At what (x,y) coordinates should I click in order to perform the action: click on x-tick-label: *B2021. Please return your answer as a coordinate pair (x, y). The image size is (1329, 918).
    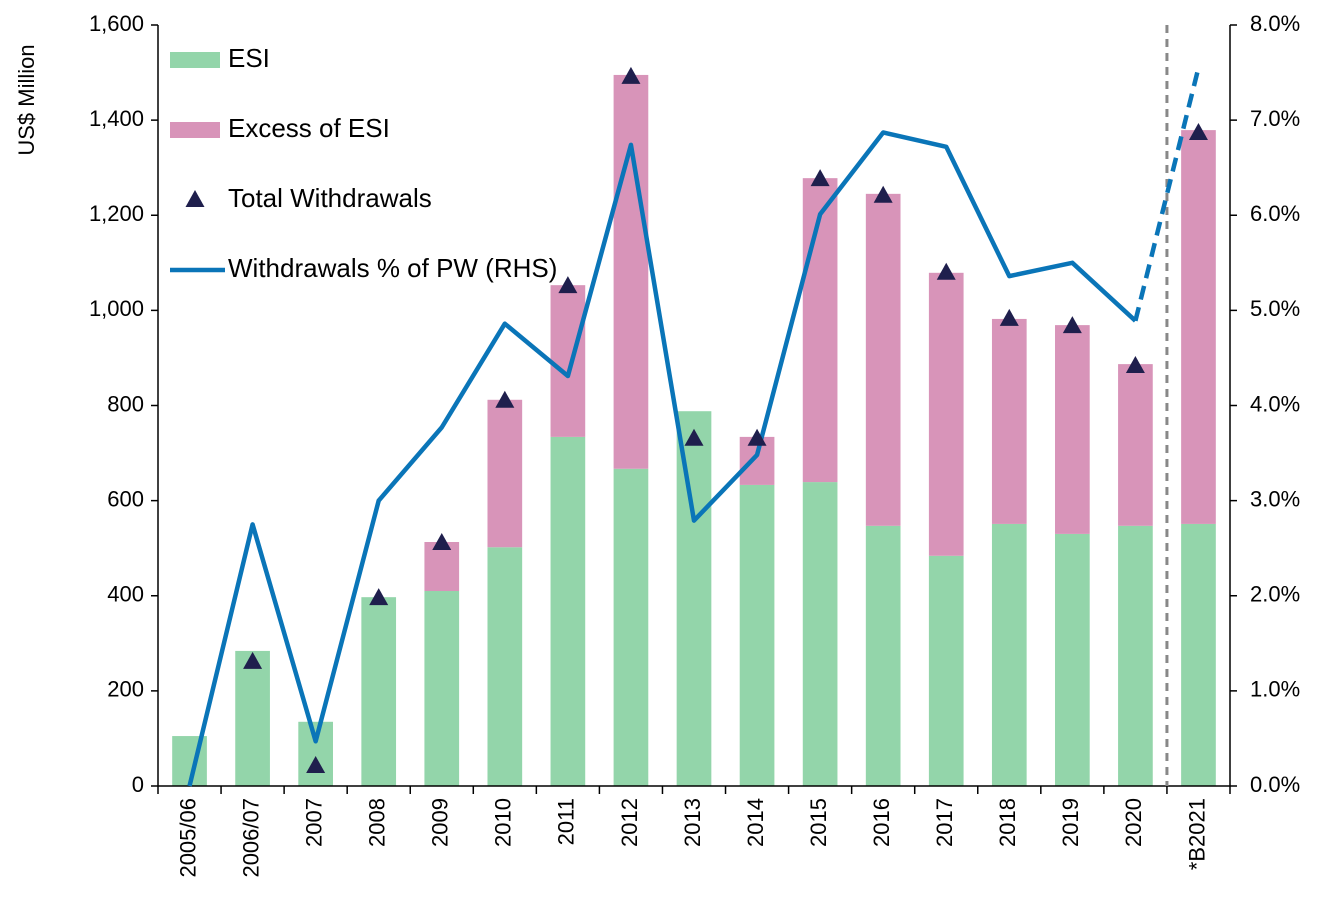
    Looking at the image, I should click on (1196, 834).